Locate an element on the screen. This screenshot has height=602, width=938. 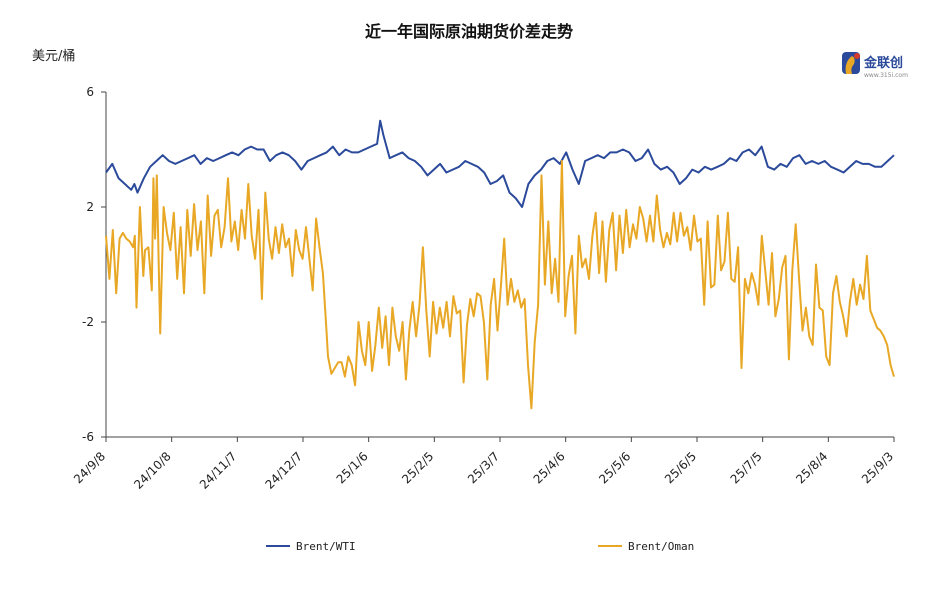
legend-label-wti: Brent/WTI is located at coordinates (326, 546).